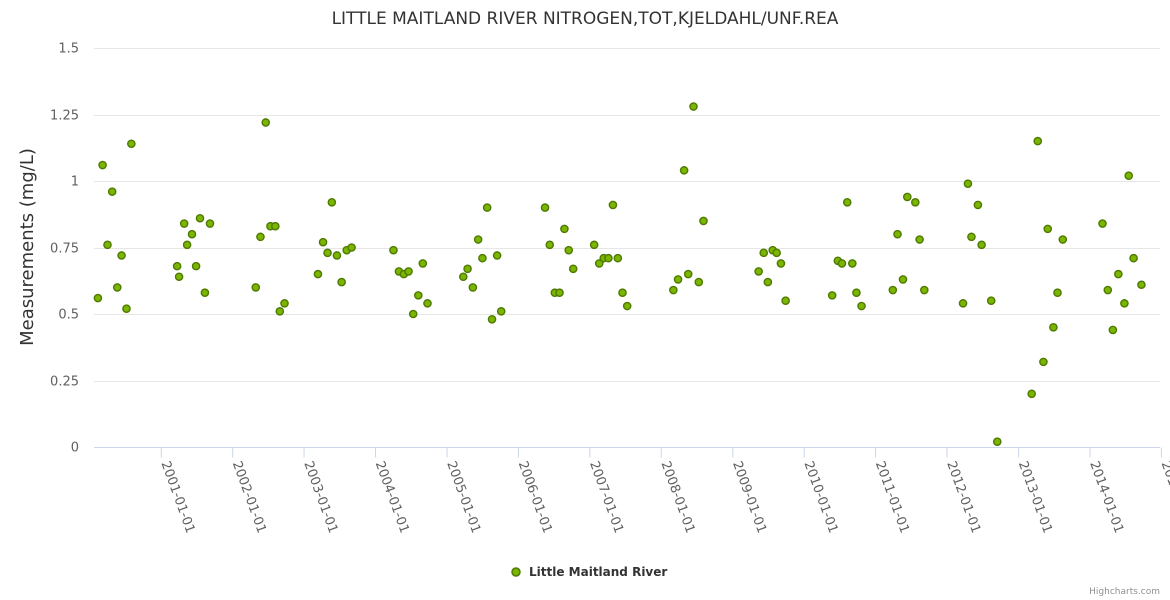  I want to click on legend-item: Little Maitland River, so click(589, 572).